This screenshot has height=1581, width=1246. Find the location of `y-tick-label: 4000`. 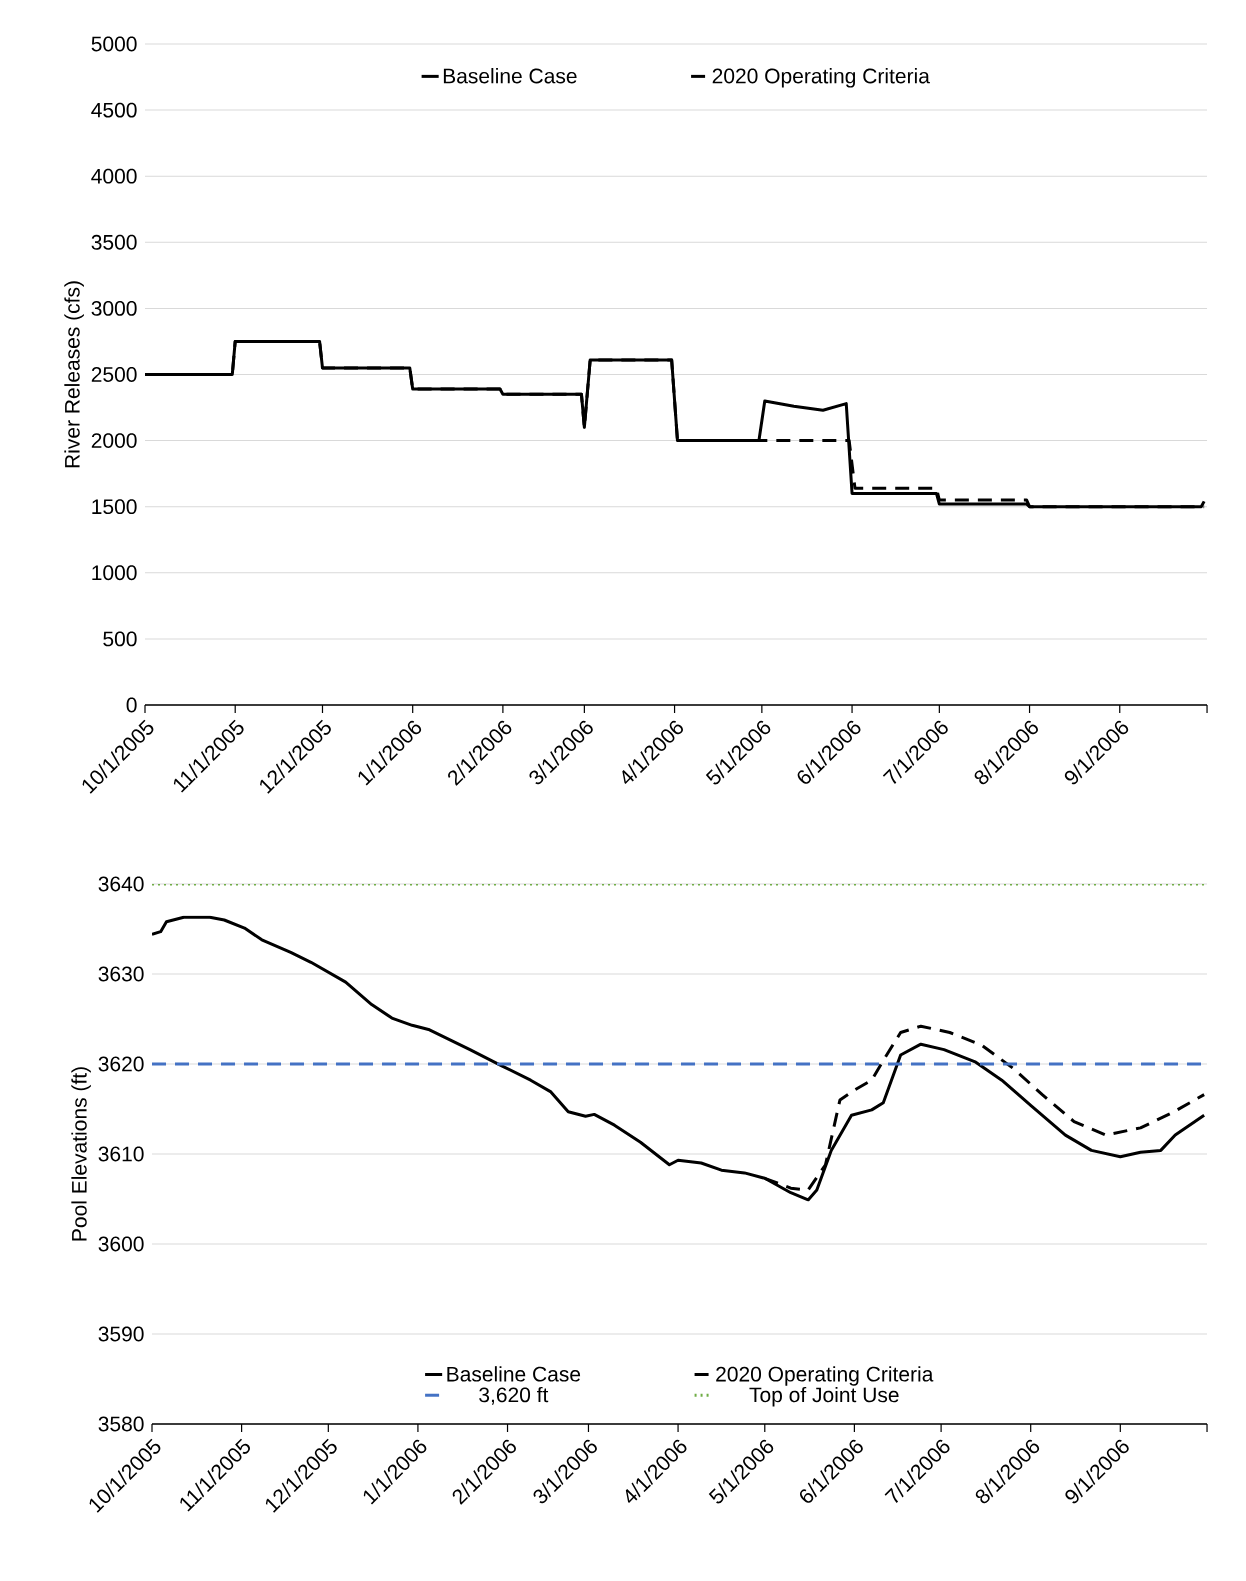

y-tick-label: 4000 is located at coordinates (114, 176).